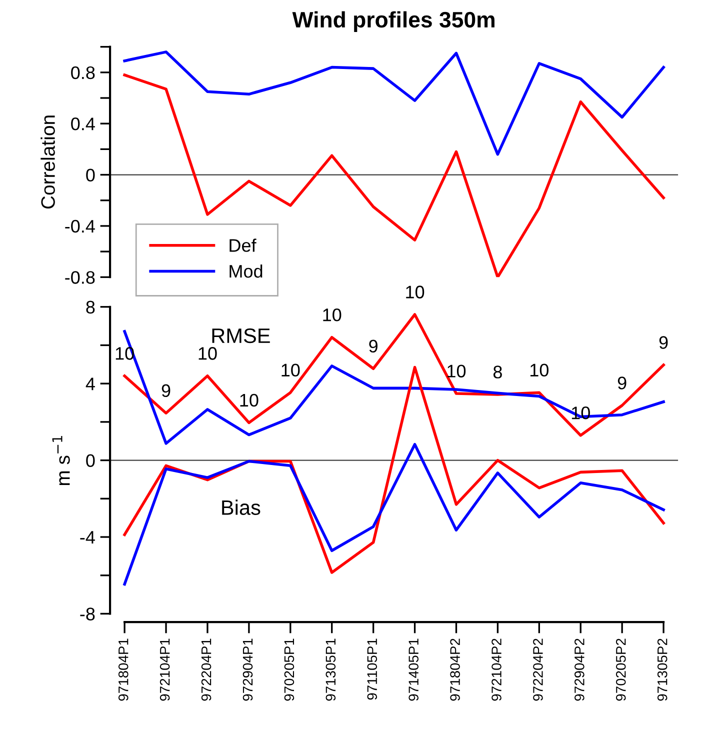 This screenshot has height=743, width=710. I want to click on y-tick-label: -0.4, so click(80, 226).